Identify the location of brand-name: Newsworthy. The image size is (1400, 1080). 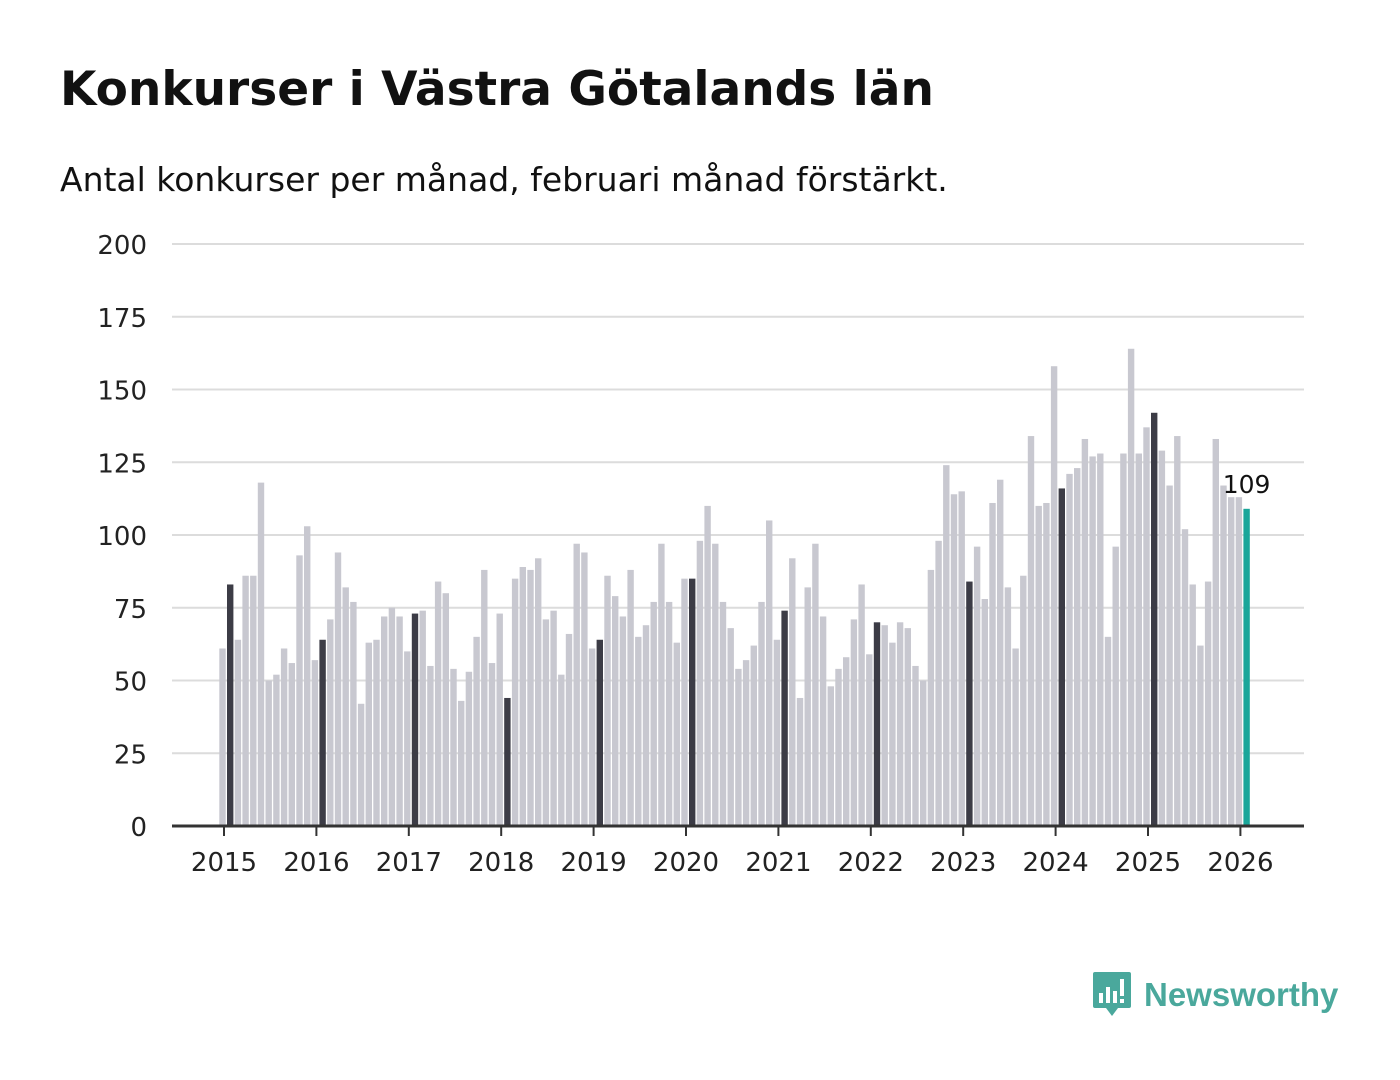
(1241, 994).